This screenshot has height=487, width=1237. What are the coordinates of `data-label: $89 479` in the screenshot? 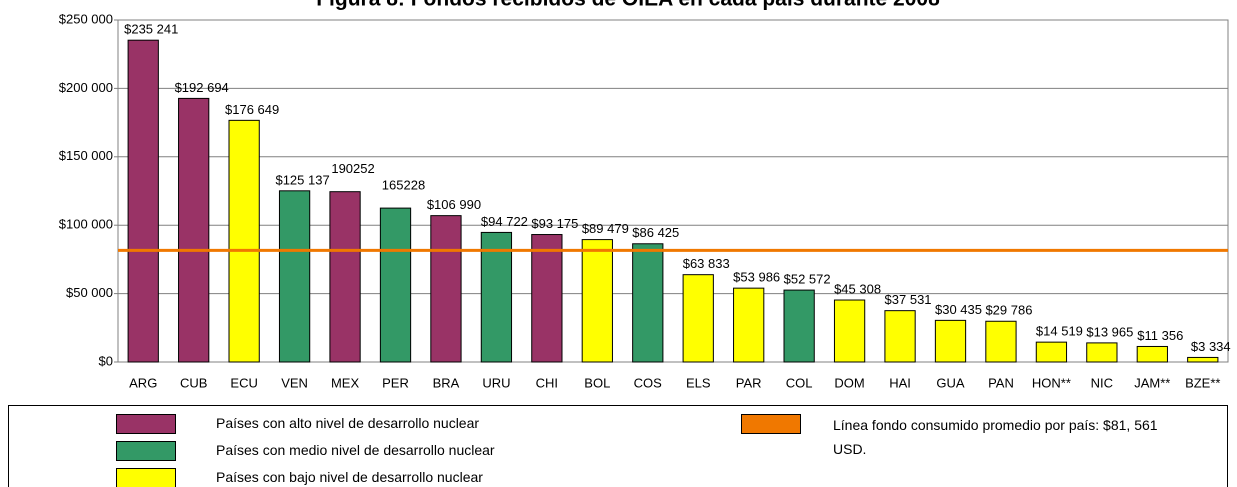 It's located at (605, 228).